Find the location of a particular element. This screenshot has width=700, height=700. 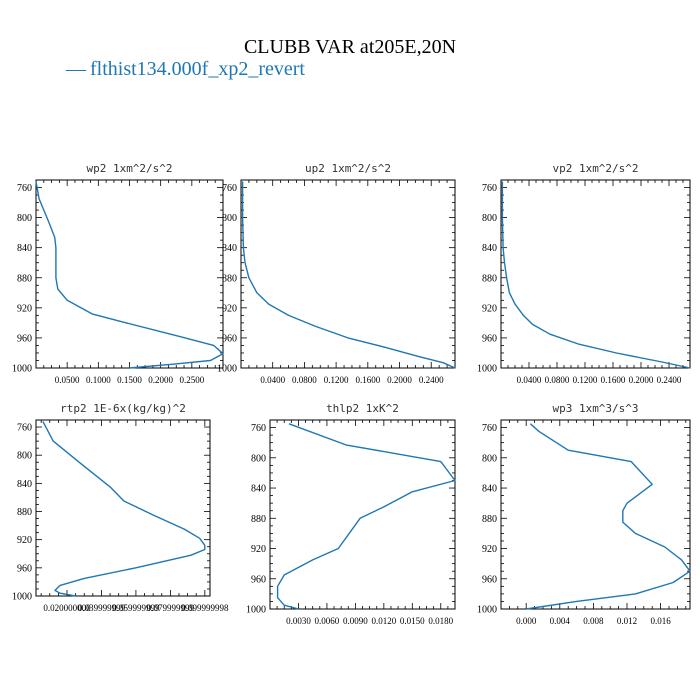

panel-title: rtp2 1E-6x(kg/kg)^2 is located at coordinates (123, 408).